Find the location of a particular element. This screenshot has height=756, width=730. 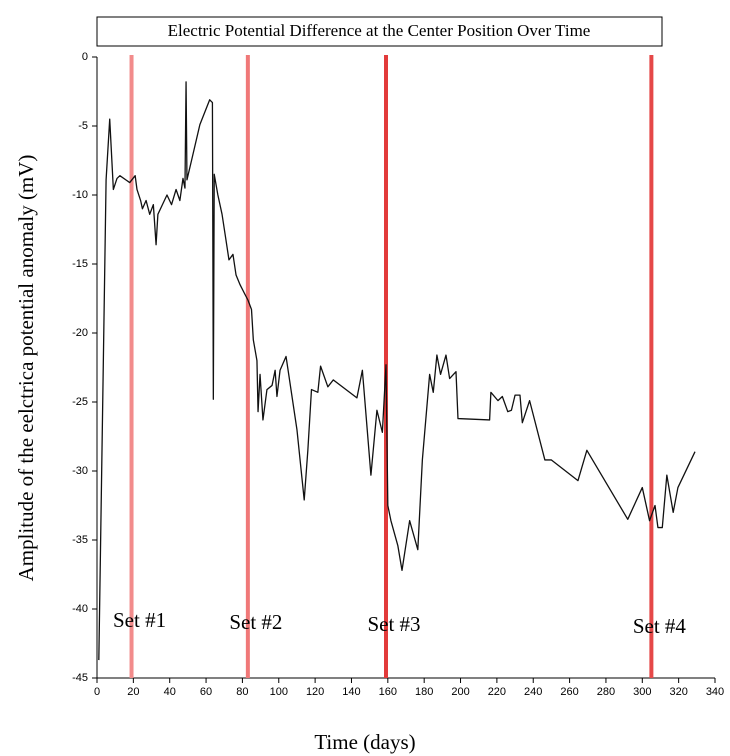

x-tick-label: 340 is located at coordinates (715, 692).